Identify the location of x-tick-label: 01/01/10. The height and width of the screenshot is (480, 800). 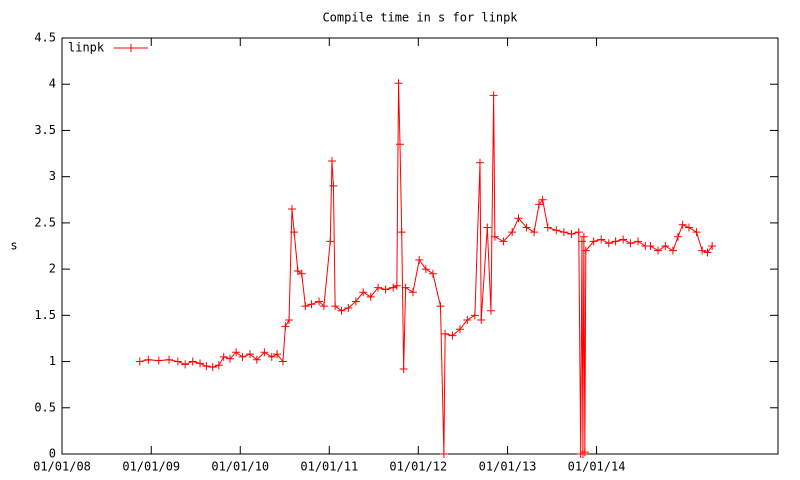
(240, 467).